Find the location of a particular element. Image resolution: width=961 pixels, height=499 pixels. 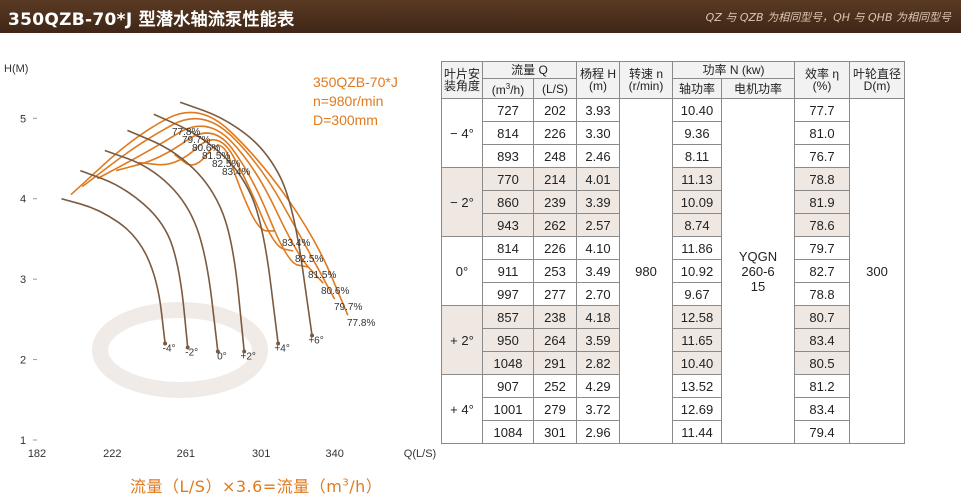

efficiency-label-top: 83.4% is located at coordinates (236, 172).